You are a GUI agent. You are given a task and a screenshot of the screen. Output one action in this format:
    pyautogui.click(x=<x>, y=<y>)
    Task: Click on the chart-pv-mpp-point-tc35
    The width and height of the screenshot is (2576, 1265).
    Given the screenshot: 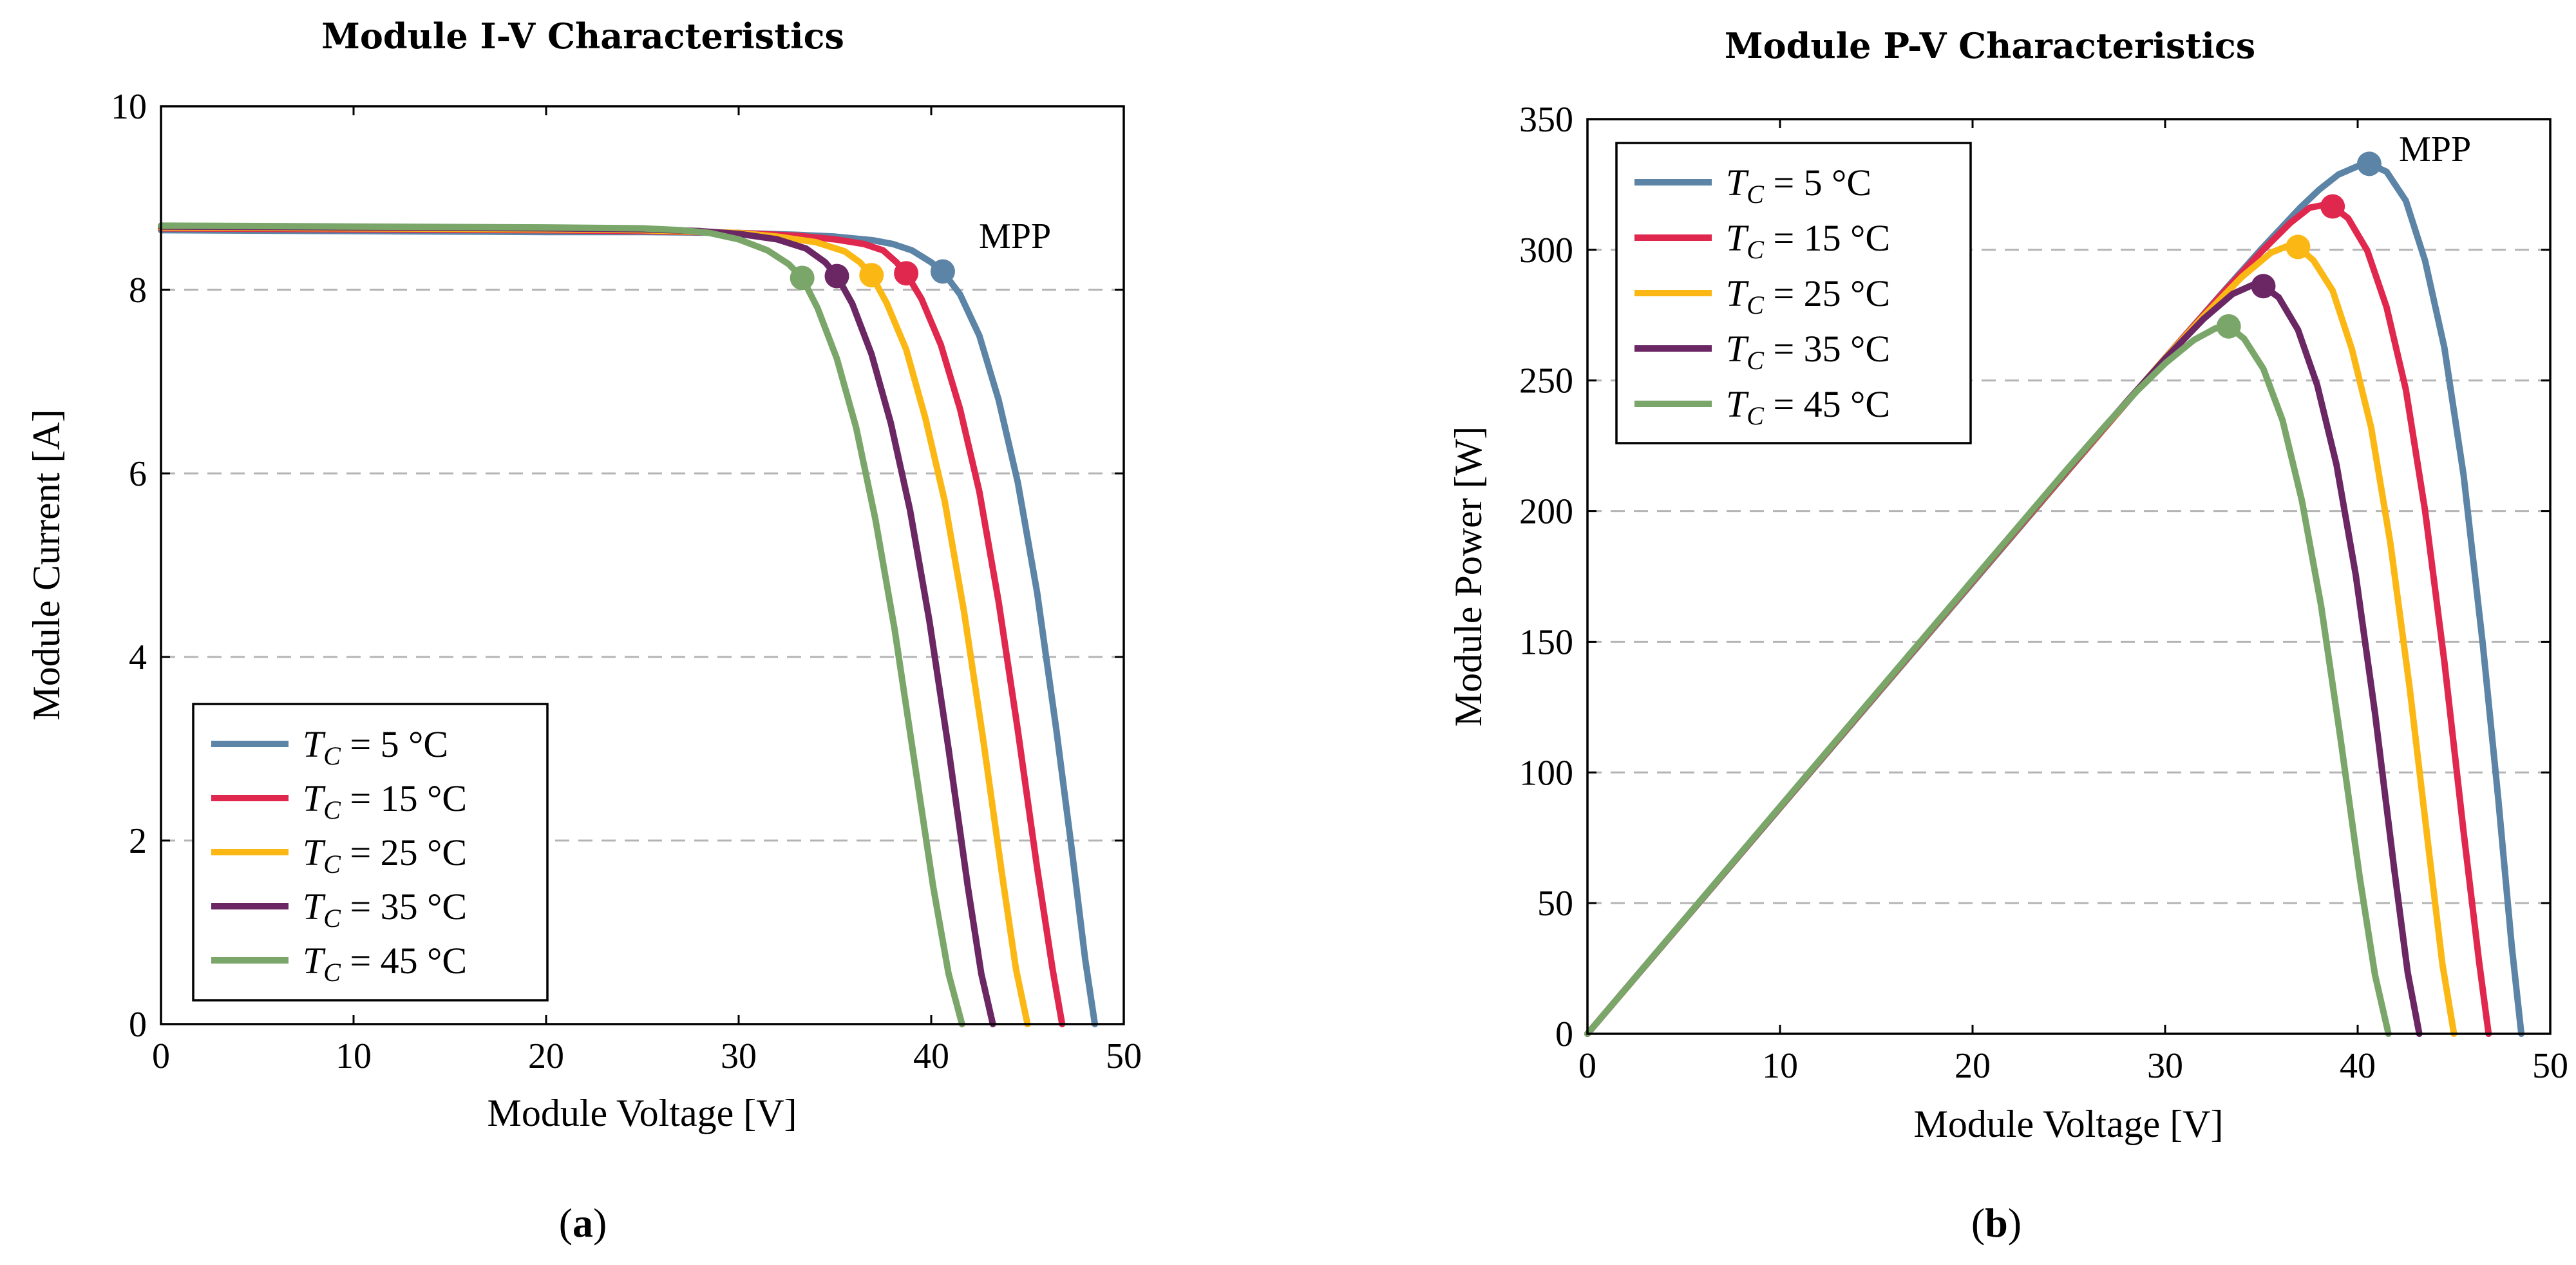 What is the action you would take?
    pyautogui.click(x=2264, y=286)
    